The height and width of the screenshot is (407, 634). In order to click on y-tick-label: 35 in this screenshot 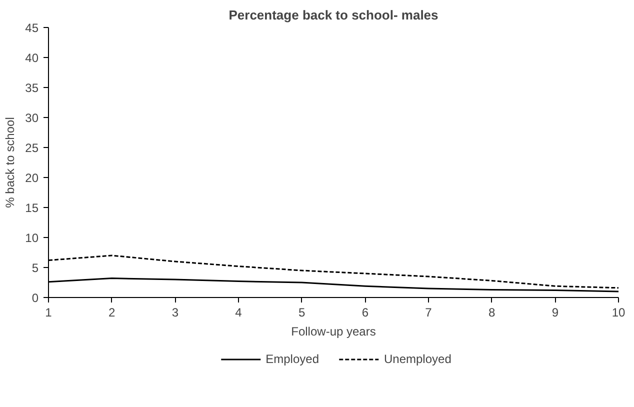, I will do `click(32, 88)`.